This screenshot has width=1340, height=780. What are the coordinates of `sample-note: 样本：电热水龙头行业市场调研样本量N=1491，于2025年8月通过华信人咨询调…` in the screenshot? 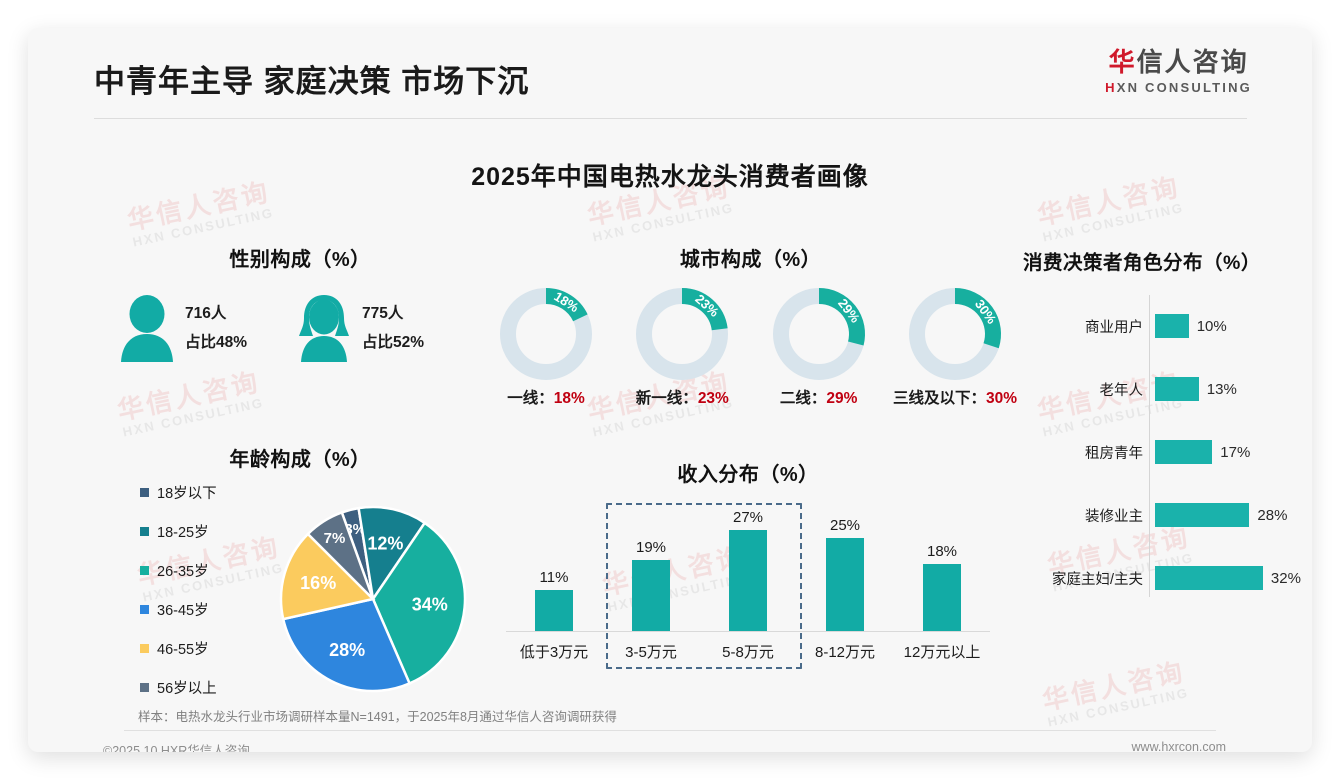 It's located at (377, 717).